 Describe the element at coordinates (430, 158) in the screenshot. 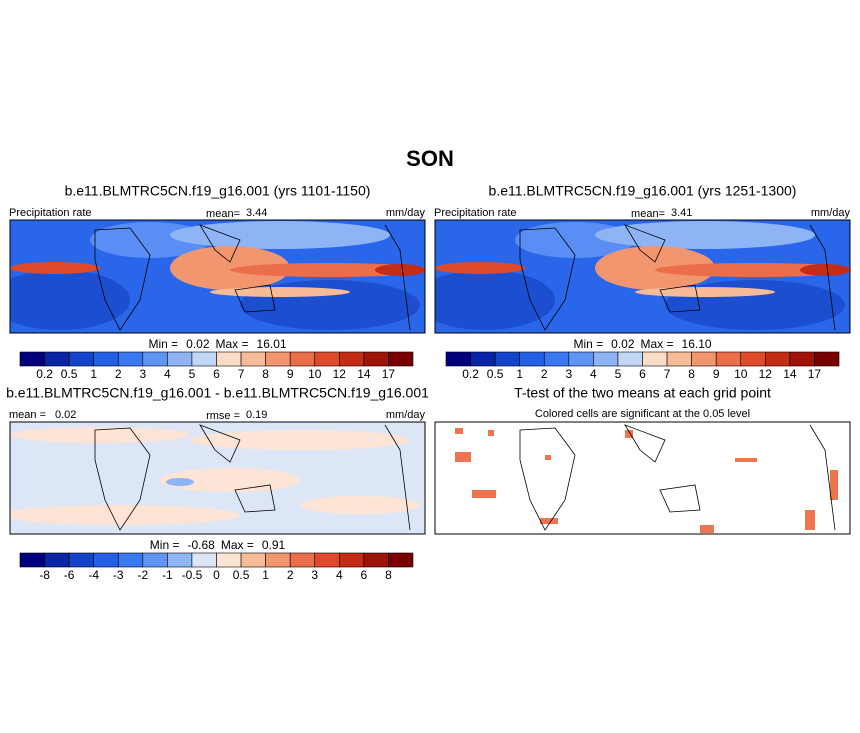

I see `figure-title: SON` at that location.